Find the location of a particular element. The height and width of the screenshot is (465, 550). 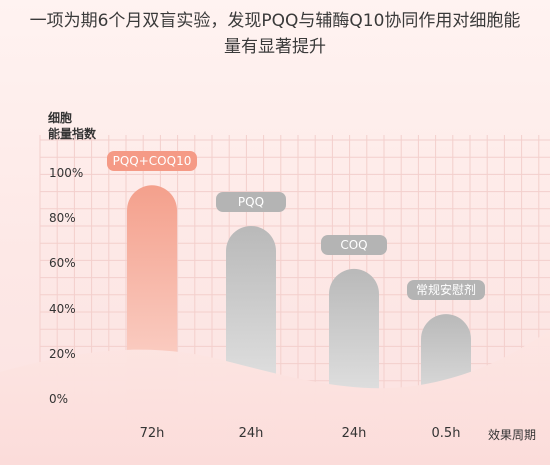

bar-label-badge: 常规安慰剂 is located at coordinates (446, 290).